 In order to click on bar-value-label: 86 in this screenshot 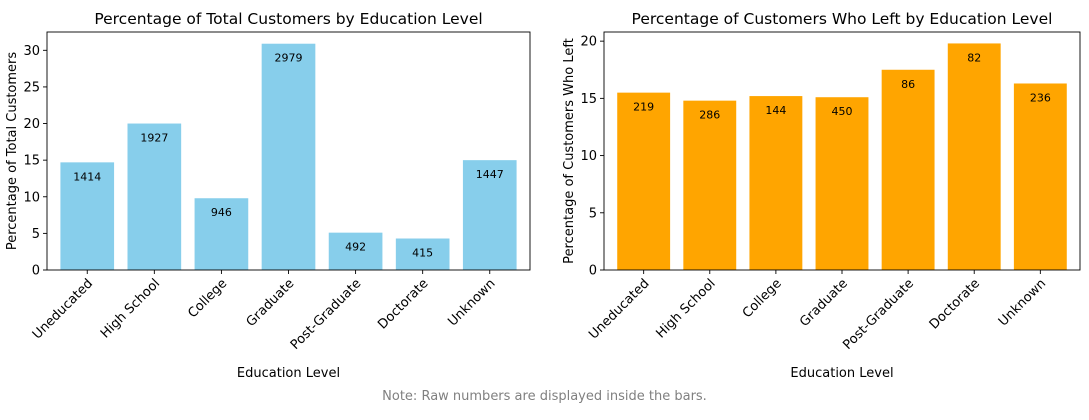, I will do `click(908, 84)`.